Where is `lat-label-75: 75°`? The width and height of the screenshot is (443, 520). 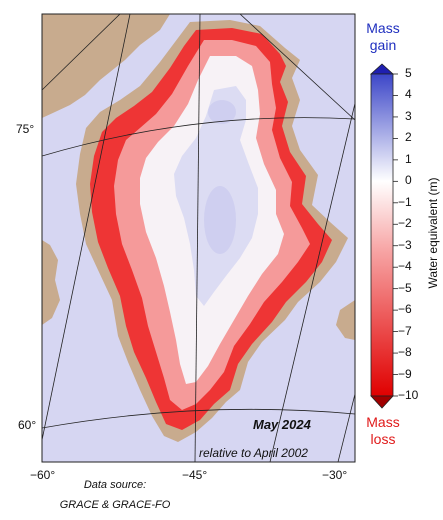 lat-label-75: 75° is located at coordinates (25, 129).